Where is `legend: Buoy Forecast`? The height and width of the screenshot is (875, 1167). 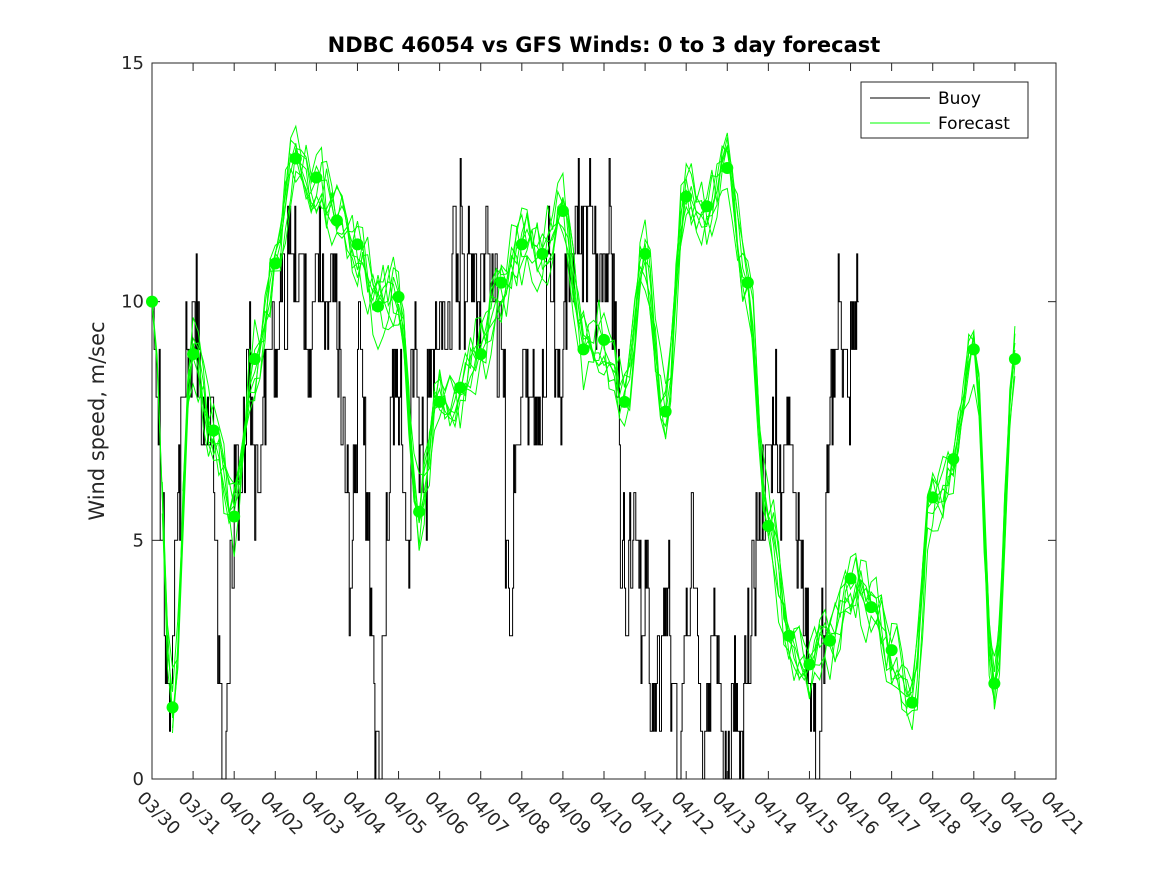
legend: Buoy Forecast is located at coordinates (944, 110).